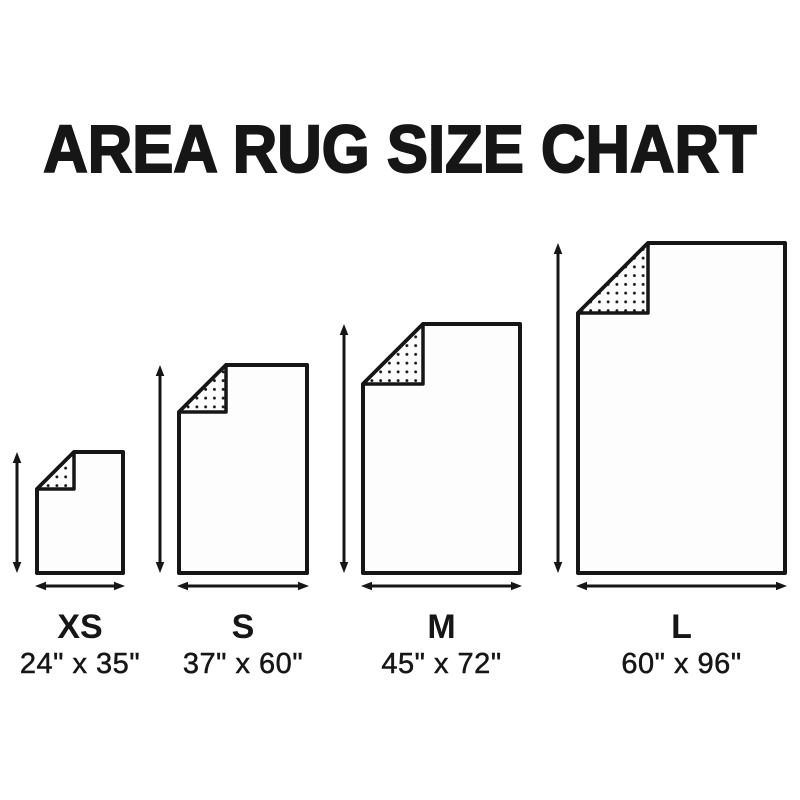 Image resolution: width=800 pixels, height=800 pixels. I want to click on rug-xs-width-arrow, so click(80, 586).